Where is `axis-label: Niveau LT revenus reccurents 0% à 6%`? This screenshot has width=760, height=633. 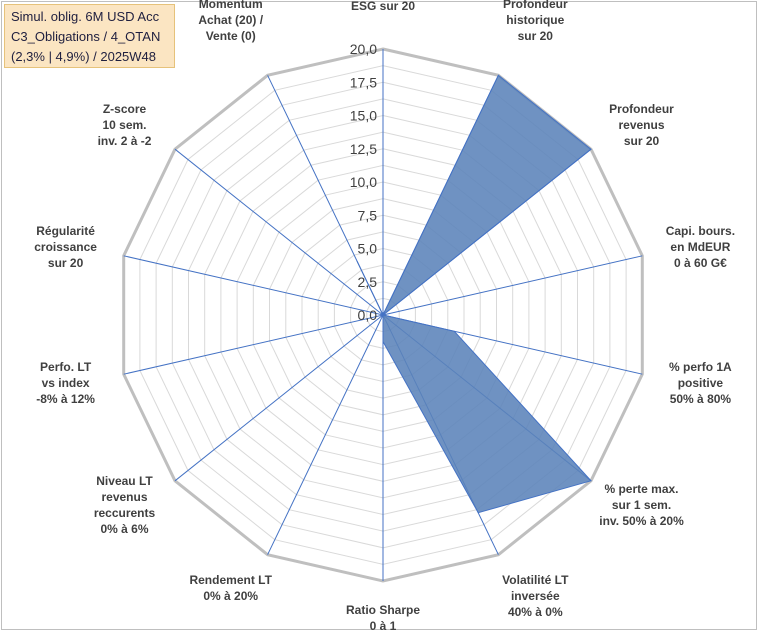 axis-label: Niveau LT revenus reccurents 0% à 6% is located at coordinates (125, 505).